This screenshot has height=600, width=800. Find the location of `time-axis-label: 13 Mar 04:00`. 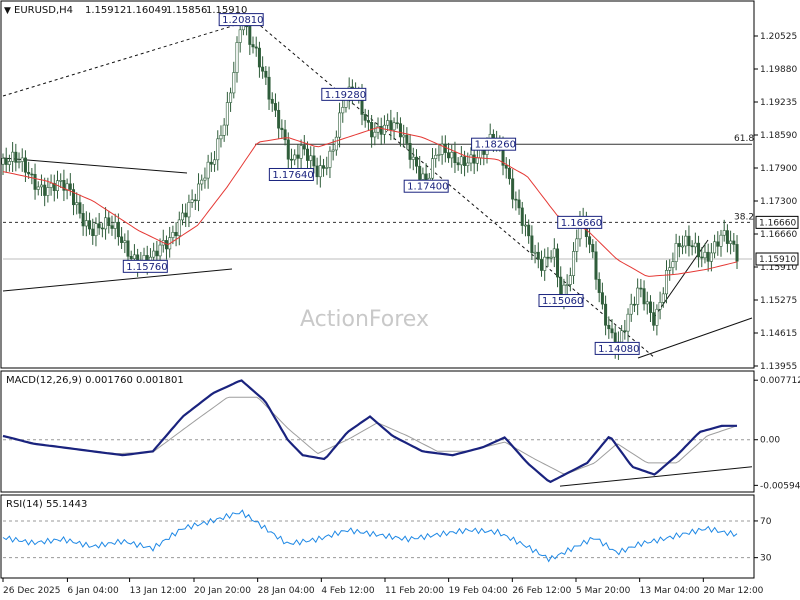

time-axis-label: 13 Mar 04:00 is located at coordinates (670, 591).